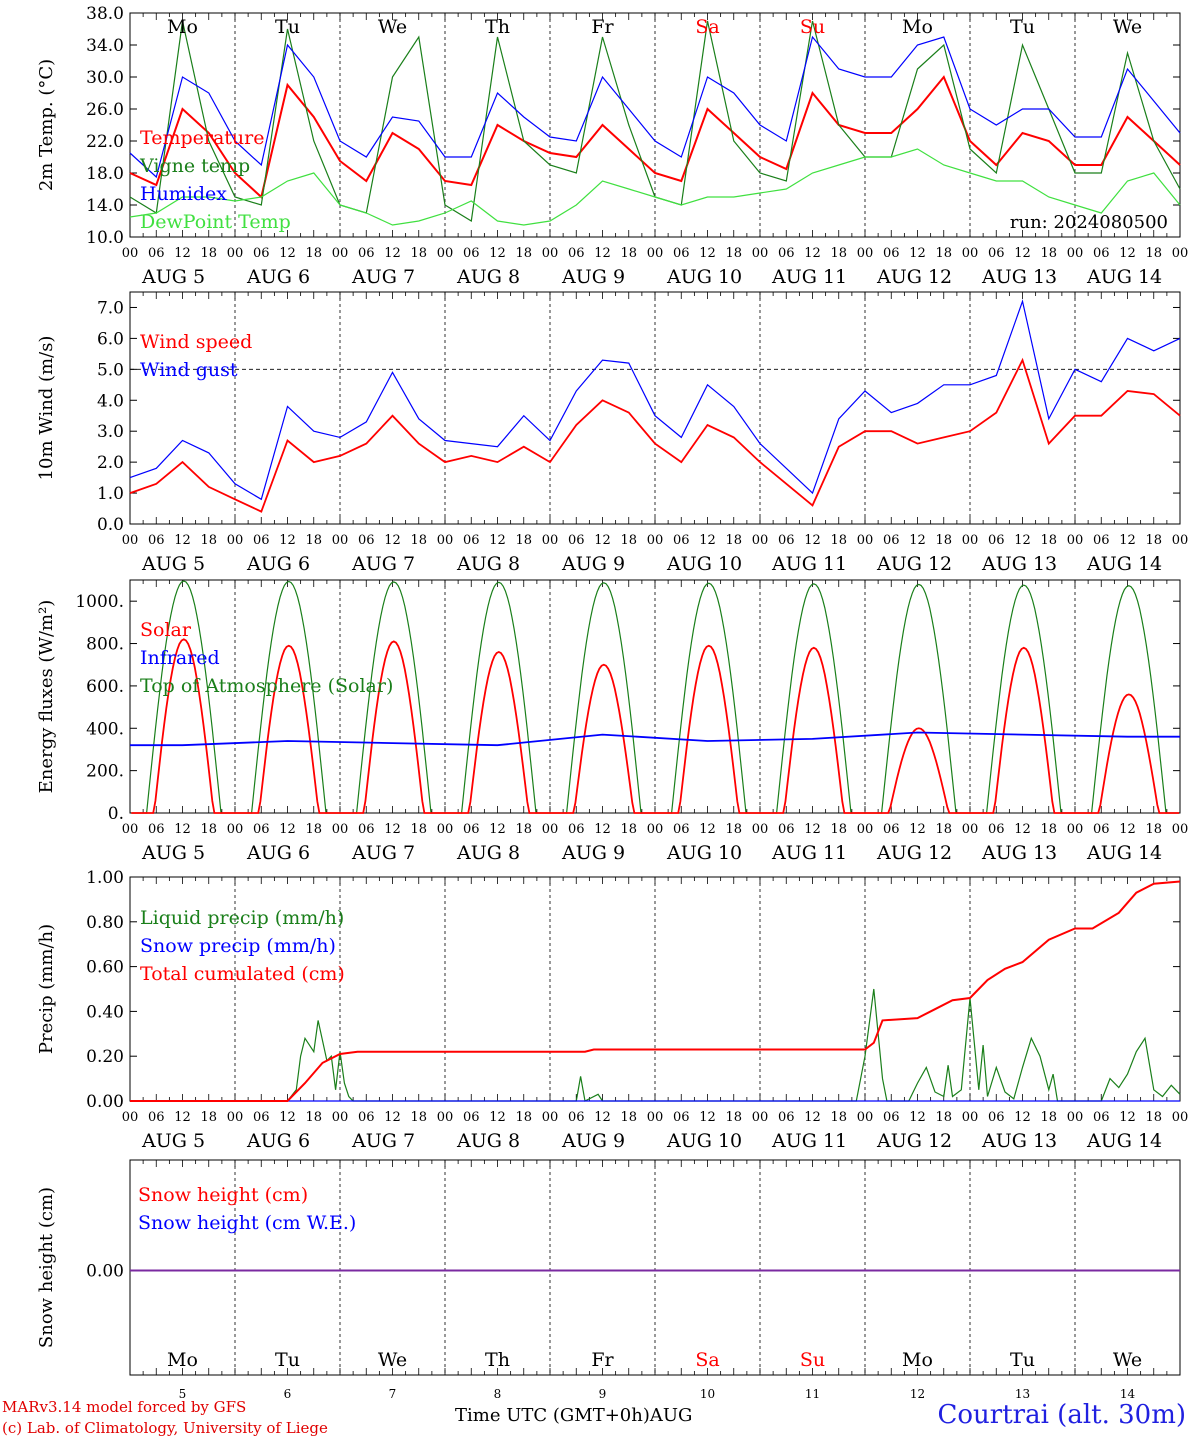 The image size is (1194, 1440). What do you see at coordinates (105, 110) in the screenshot?
I see `y-tick-label: 26.0` at bounding box center [105, 110].